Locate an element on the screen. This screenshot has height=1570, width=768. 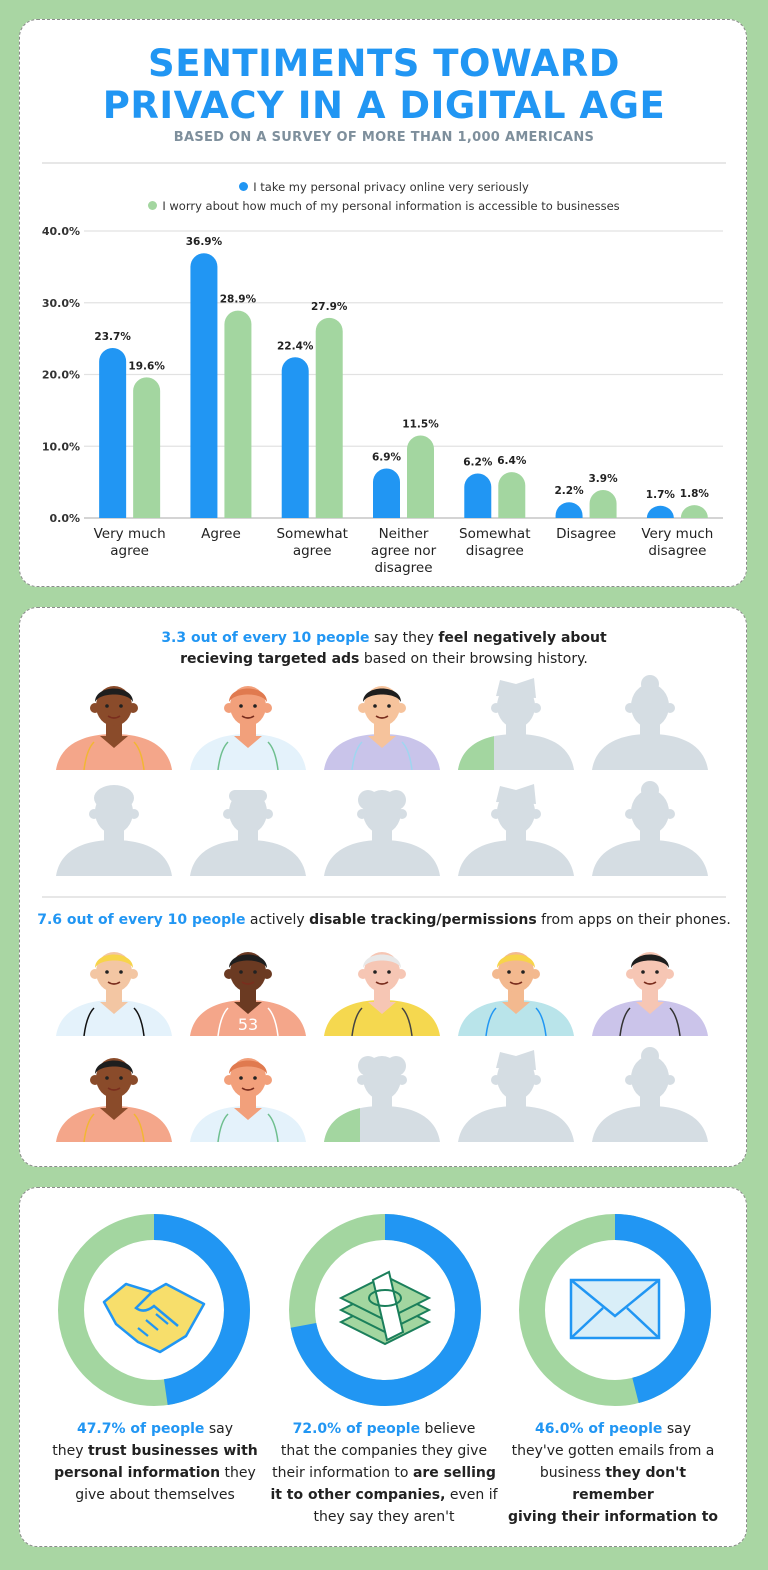
data-label: 6.9% is located at coordinates (387, 457).